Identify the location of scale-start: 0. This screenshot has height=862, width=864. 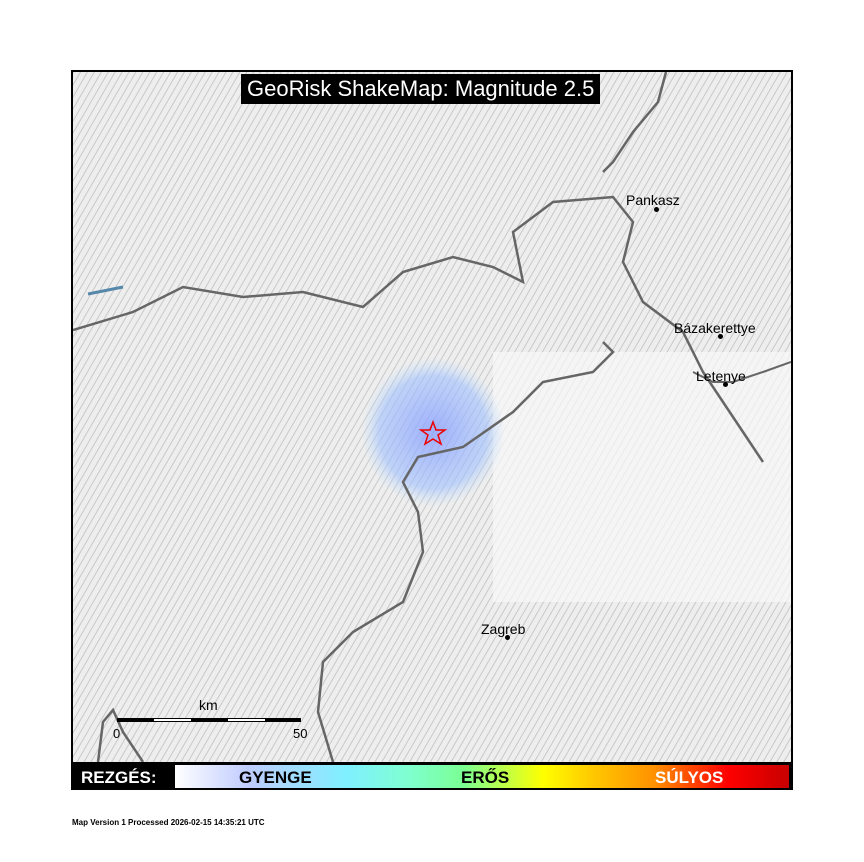
(117, 733).